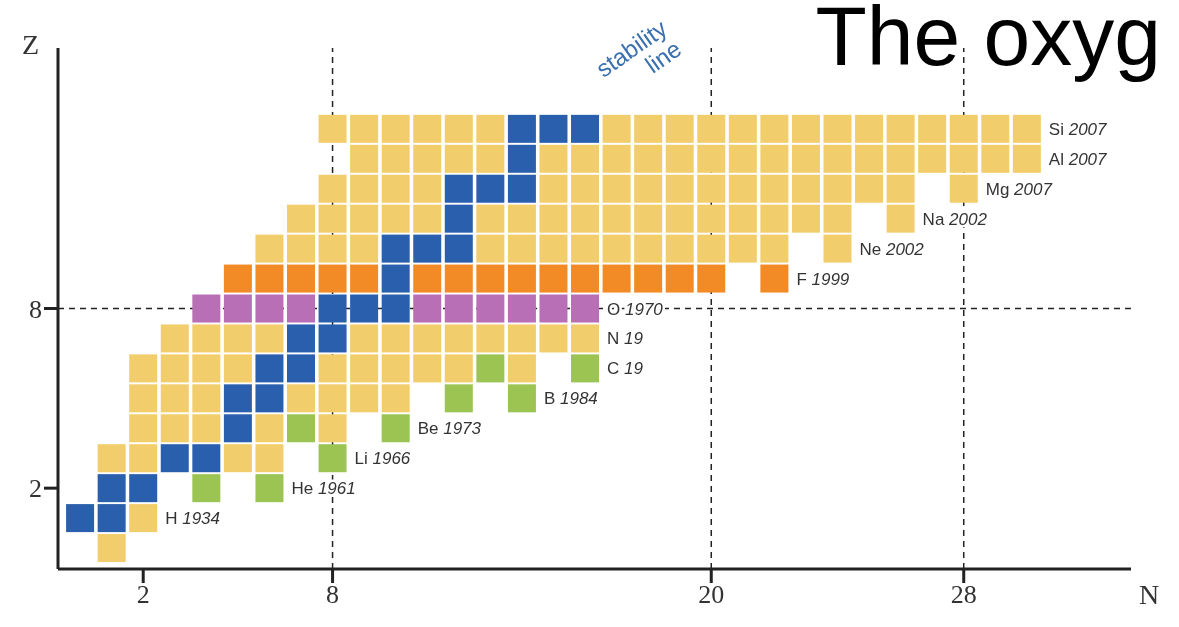 Image resolution: width=1179 pixels, height=627 pixels. What do you see at coordinates (1019, 189) in the screenshot?
I see `annotation: Mg 2007` at bounding box center [1019, 189].